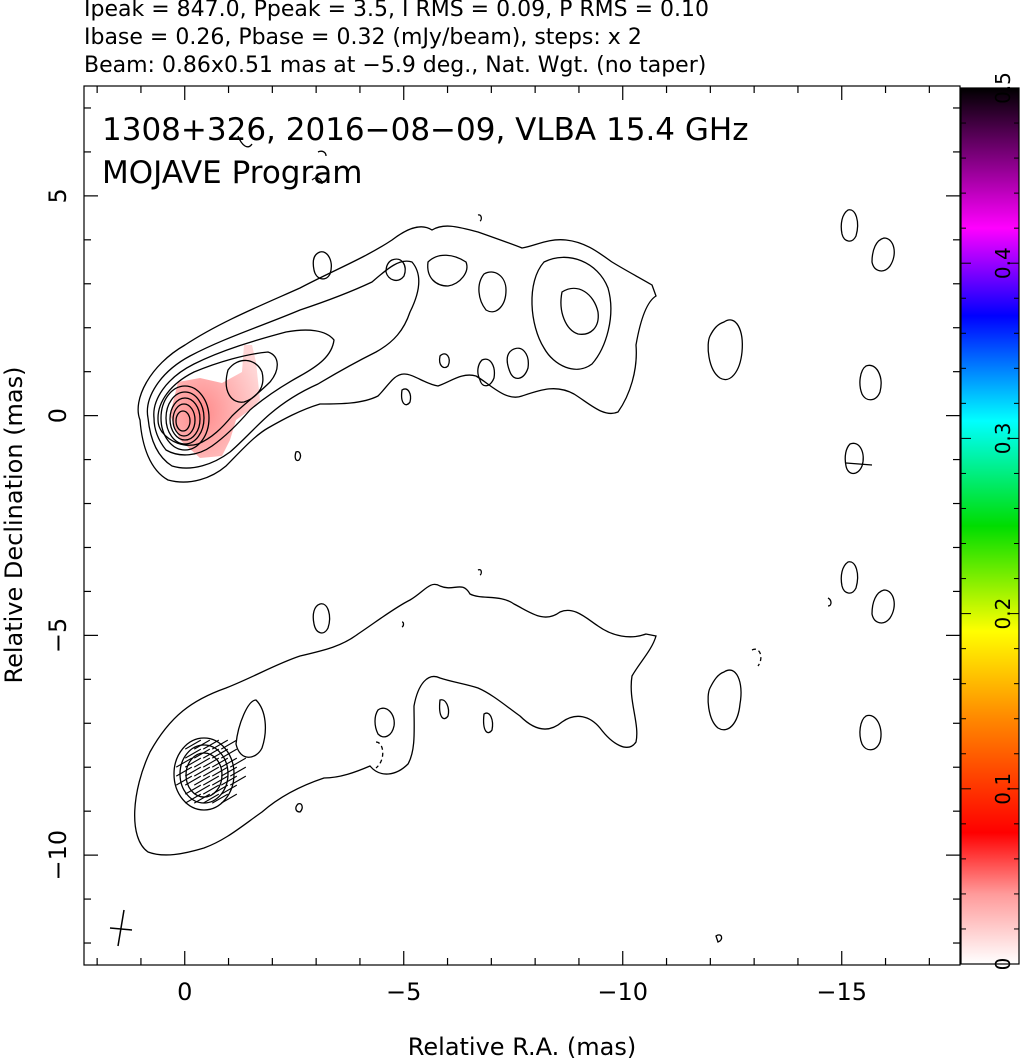 The image size is (1022, 1061). I want to click on jet-outer-contour, so click(397, 354).